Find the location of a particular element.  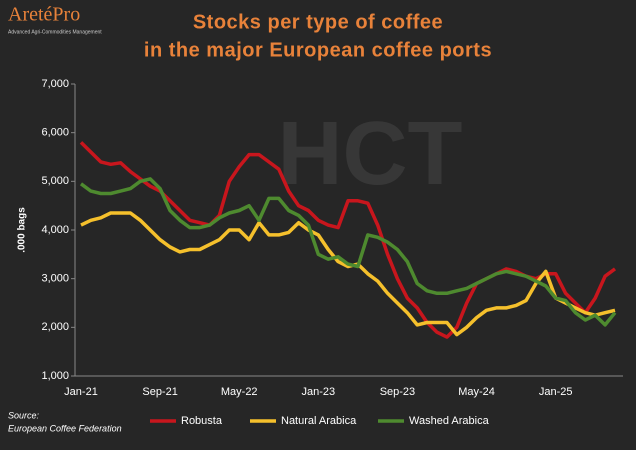

x-tick-label: Sep-23 is located at coordinates (397, 392).